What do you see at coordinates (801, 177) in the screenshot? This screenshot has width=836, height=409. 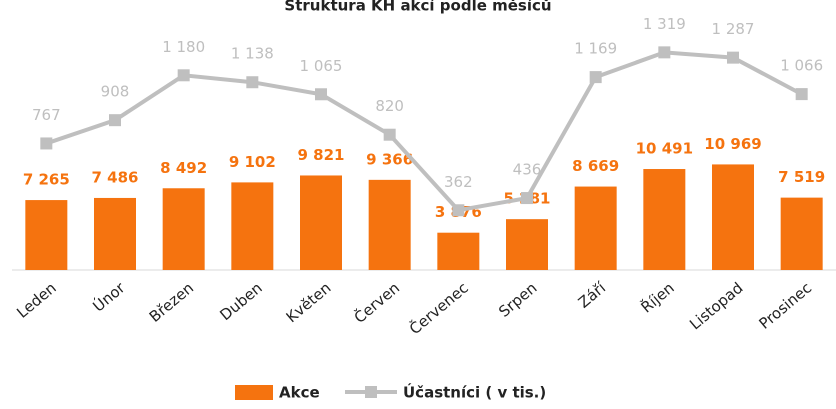 I see `bar-label: 7 519` at bounding box center [801, 177].